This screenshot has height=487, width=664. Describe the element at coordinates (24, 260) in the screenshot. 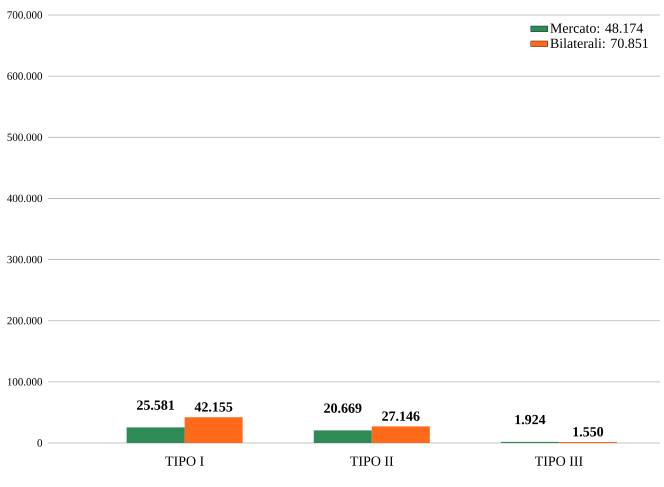

I see `y-tick-label: 300.000` at that location.